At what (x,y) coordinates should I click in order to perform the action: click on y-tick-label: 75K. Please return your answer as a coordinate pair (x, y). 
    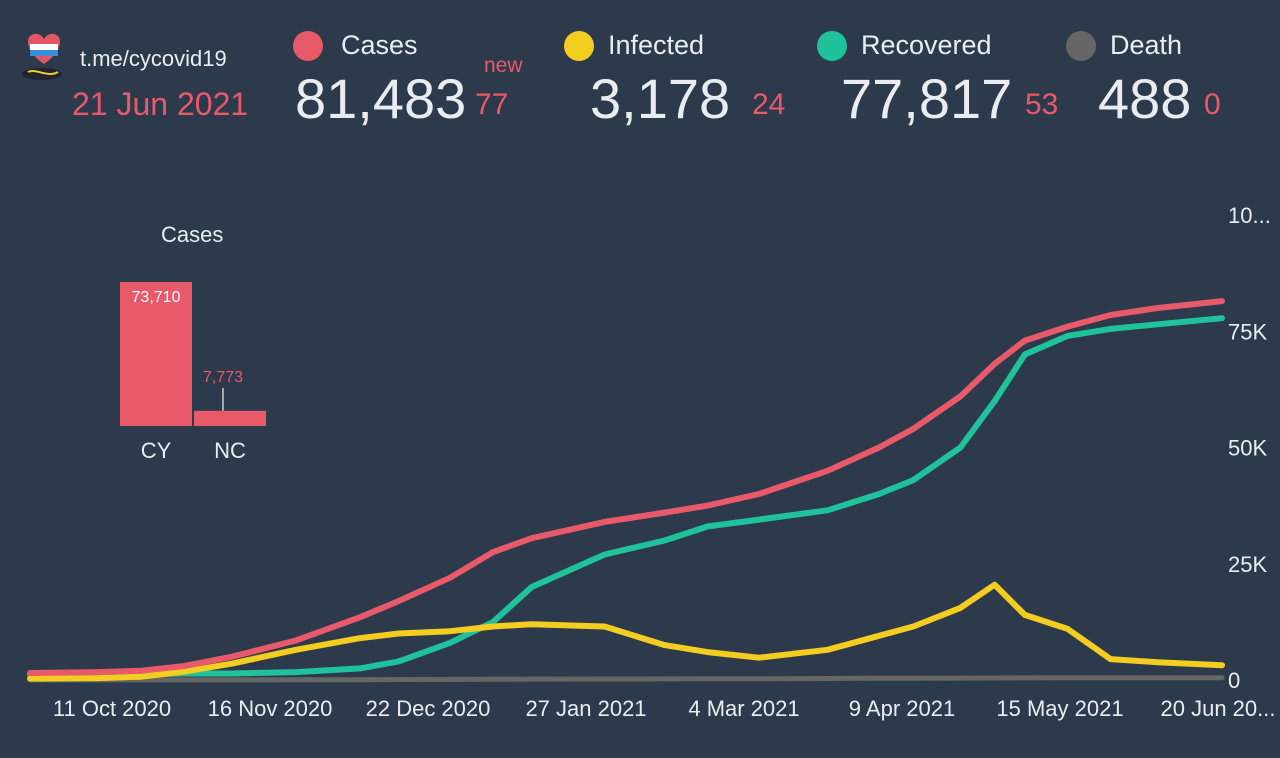
    Looking at the image, I should click on (1247, 331).